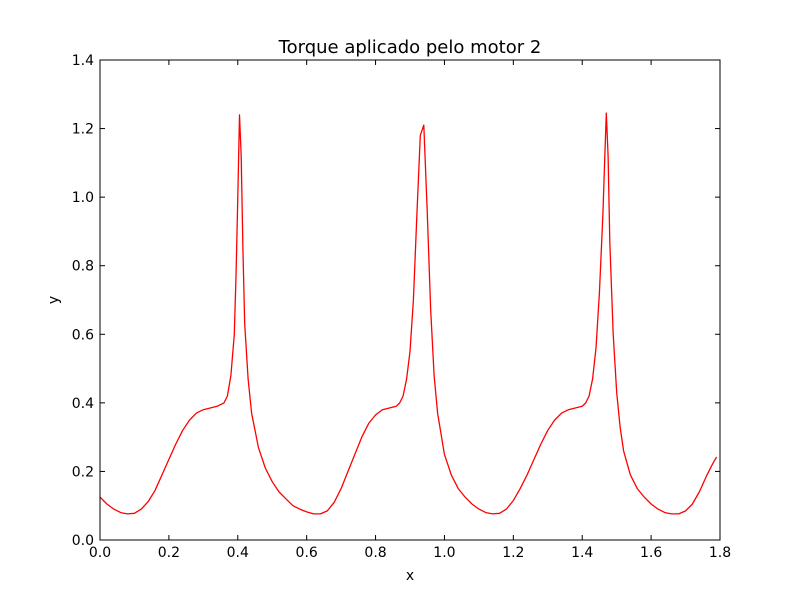 Image resolution: width=800 pixels, height=600 pixels. Describe the element at coordinates (169, 553) in the screenshot. I see `x-tick-label: 0.2` at that location.